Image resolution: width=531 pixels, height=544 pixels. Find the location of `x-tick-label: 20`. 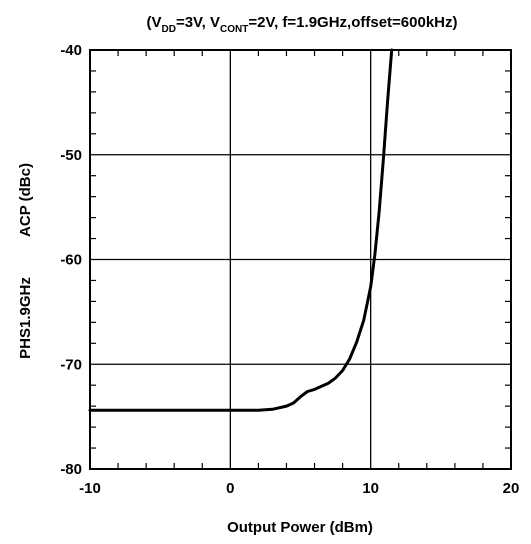

x-tick-label: 20 is located at coordinates (511, 488).